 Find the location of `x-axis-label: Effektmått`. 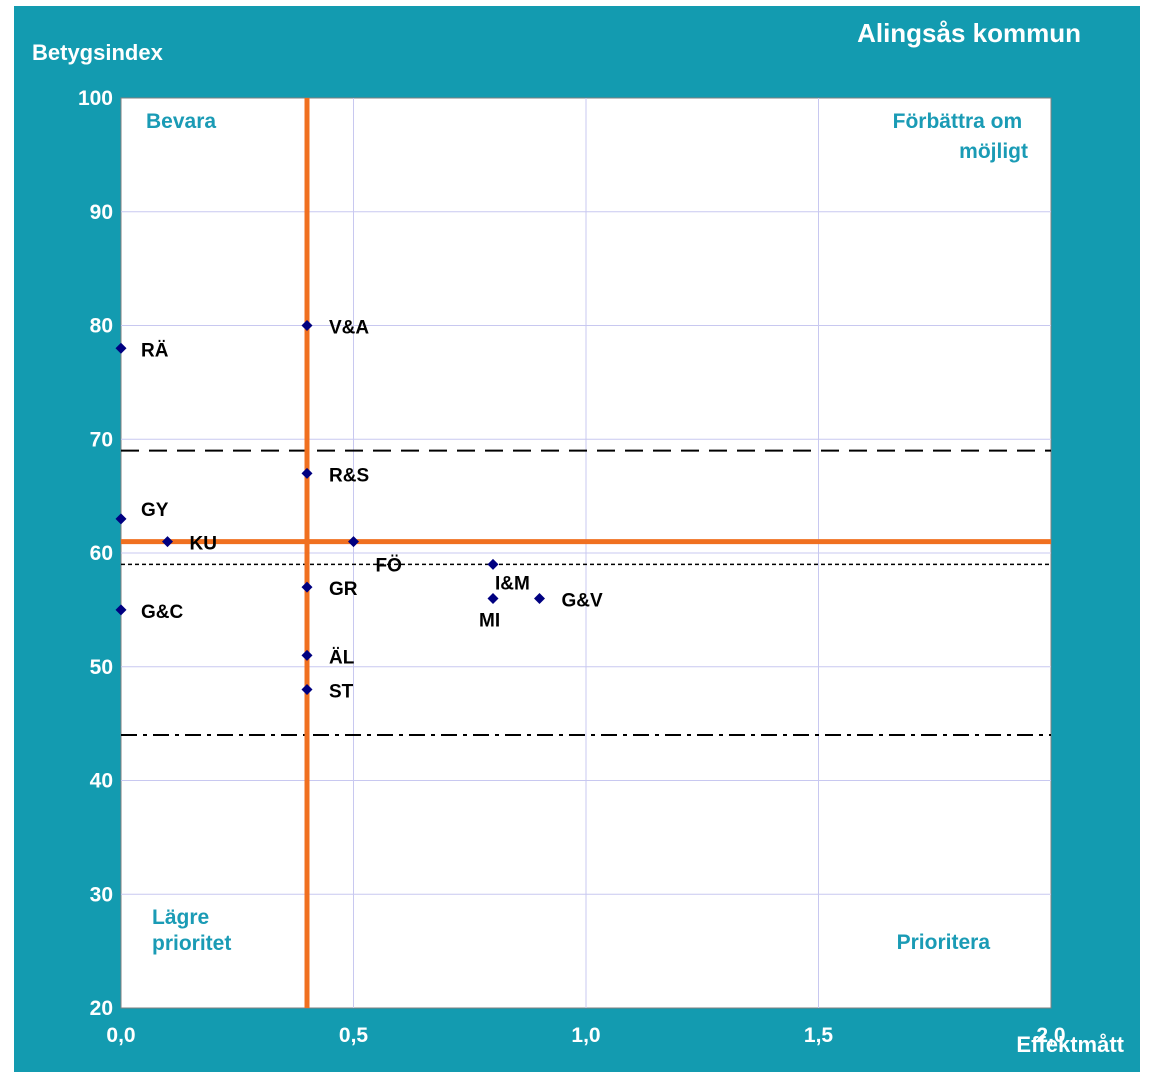

x-axis-label: Effektmått is located at coordinates (1070, 1044).